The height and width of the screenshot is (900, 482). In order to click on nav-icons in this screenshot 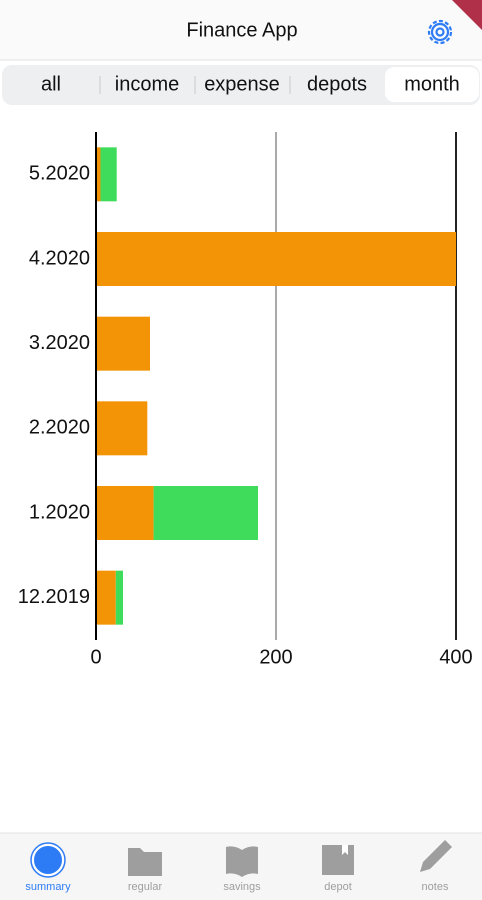, I will do `click(241, 859)`.